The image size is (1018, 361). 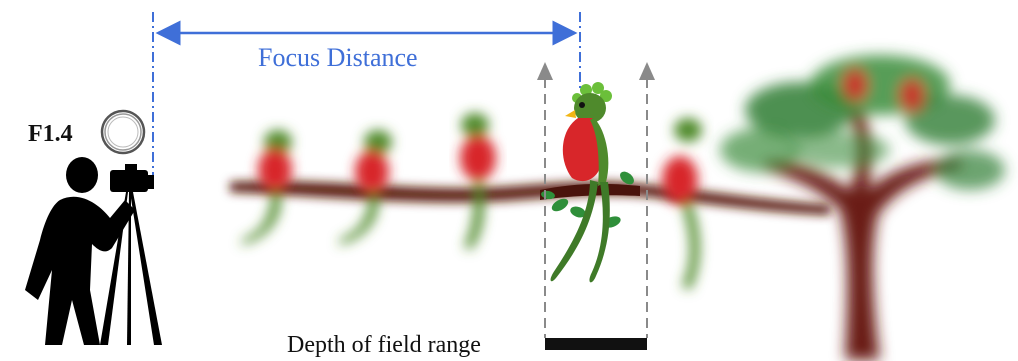 What do you see at coordinates (581, 182) in the screenshot?
I see `quetzal-bird-icon` at bounding box center [581, 182].